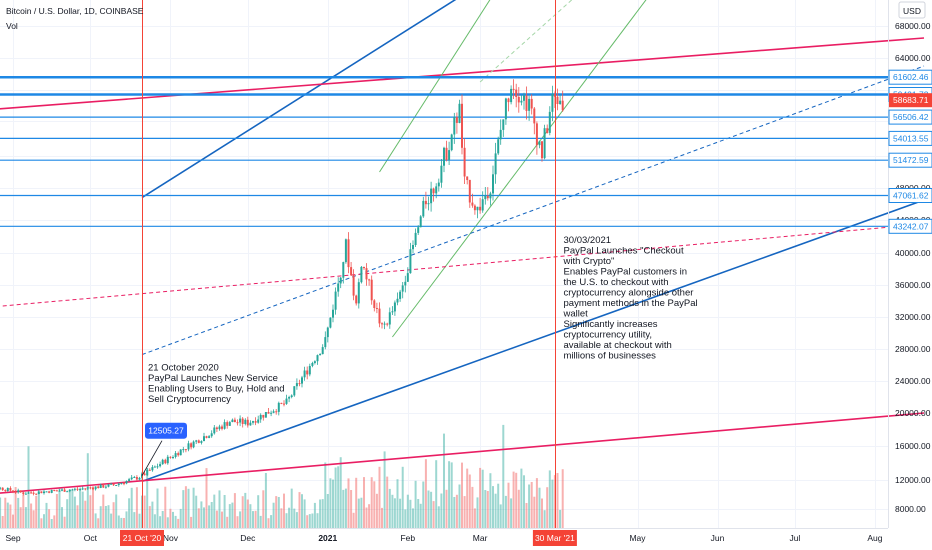  I want to click on level-axis-text: 47061.62, so click(911, 196).